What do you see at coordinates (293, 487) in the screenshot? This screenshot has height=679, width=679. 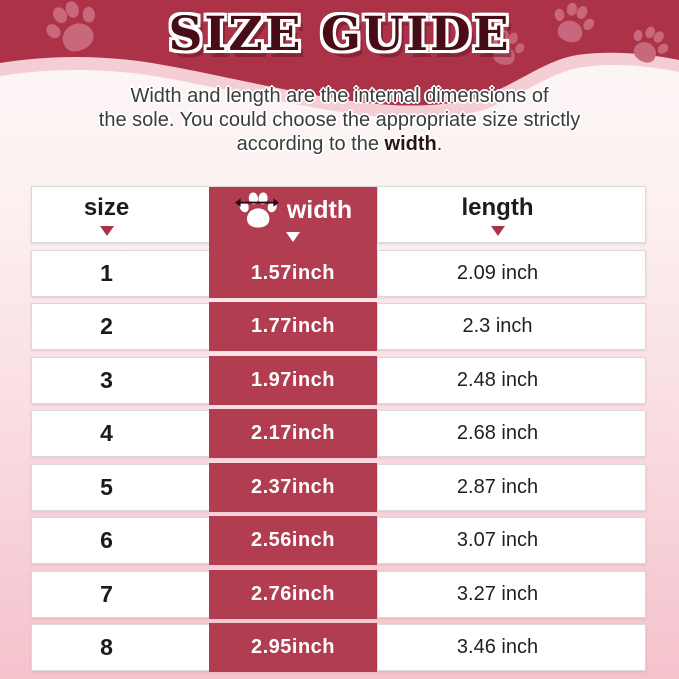 I see `width-cell: 2.37inch` at bounding box center [293, 487].